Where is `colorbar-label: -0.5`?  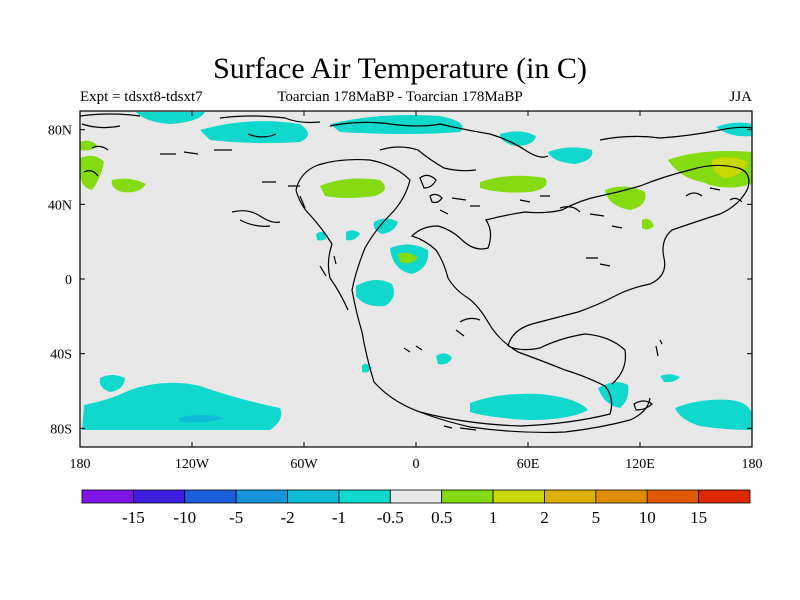
colorbar-label: -0.5 is located at coordinates (390, 517).